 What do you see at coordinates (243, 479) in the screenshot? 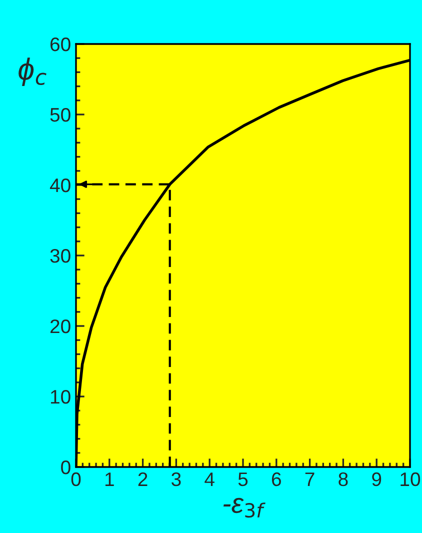
I see `x-tick-label: 5` at bounding box center [243, 479].